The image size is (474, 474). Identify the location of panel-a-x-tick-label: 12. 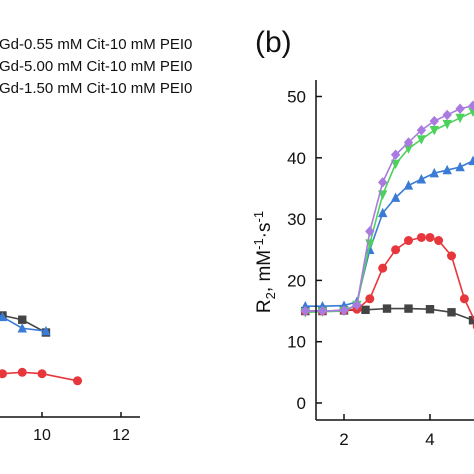
(121, 435).